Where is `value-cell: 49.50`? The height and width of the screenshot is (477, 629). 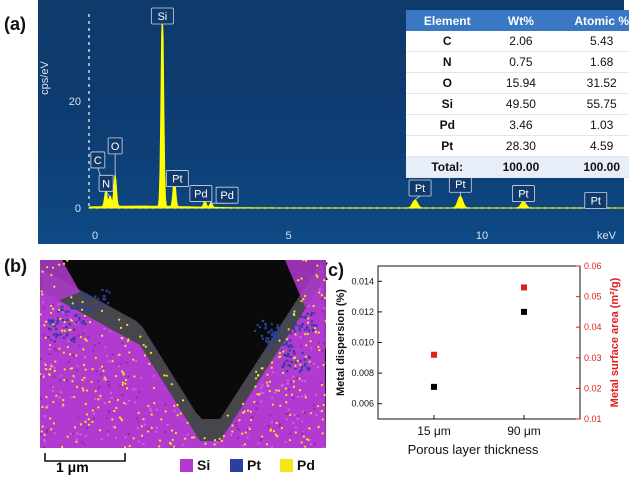
value-cell: 49.50 is located at coordinates (521, 104).